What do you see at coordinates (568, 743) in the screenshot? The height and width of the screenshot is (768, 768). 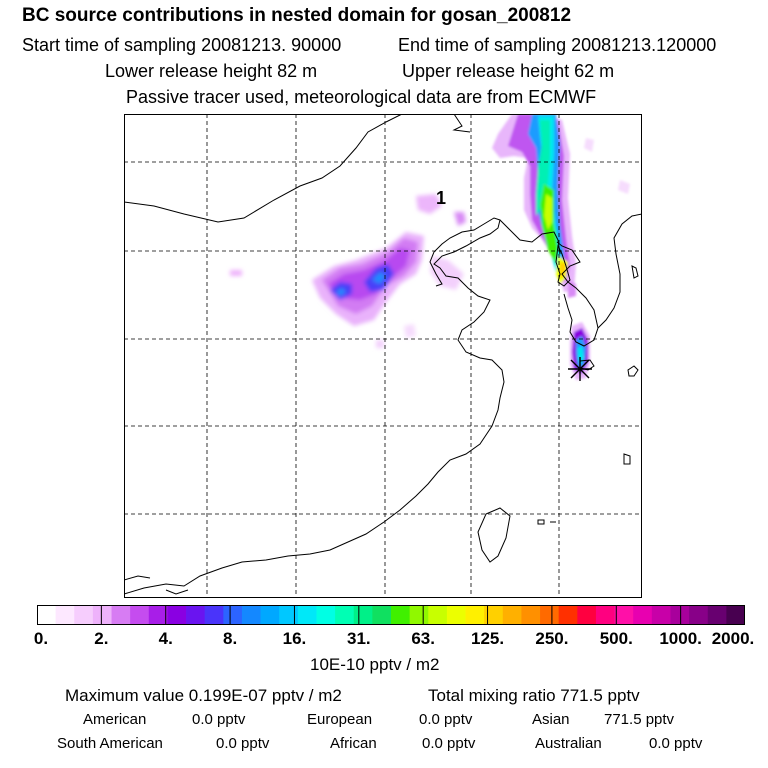 I see `source-name-australian: Australian` at bounding box center [568, 743].